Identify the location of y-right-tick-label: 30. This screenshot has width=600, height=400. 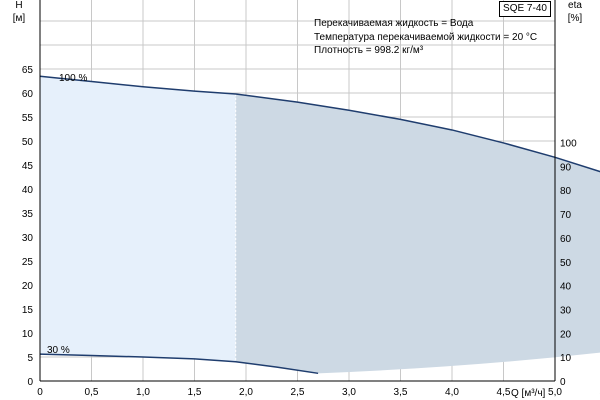
(566, 310).